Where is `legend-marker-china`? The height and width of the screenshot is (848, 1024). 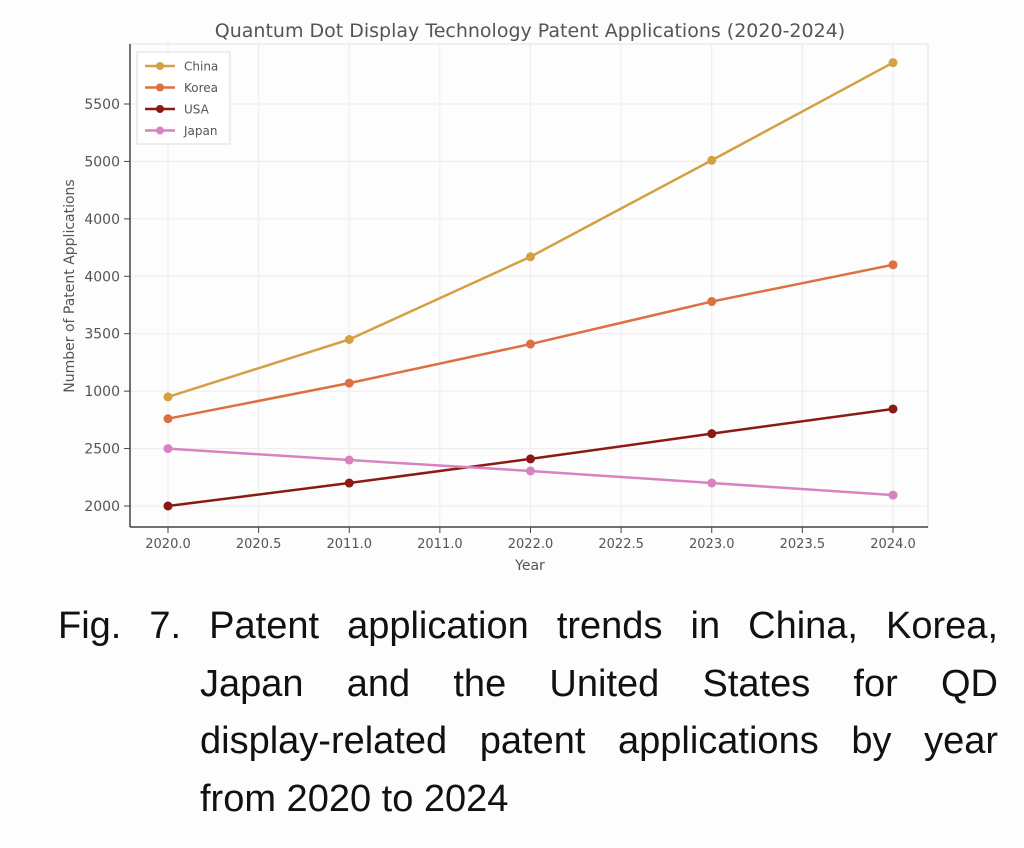 legend-marker-china is located at coordinates (160, 66).